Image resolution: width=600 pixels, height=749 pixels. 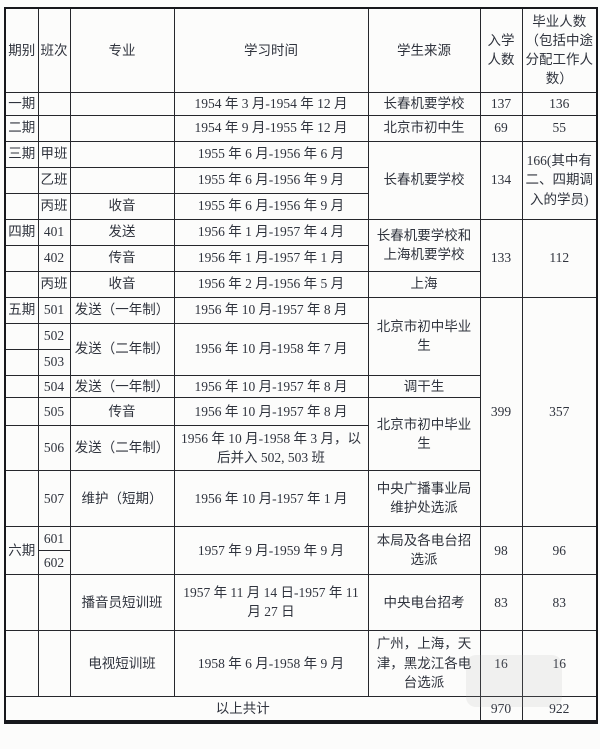 What do you see at coordinates (122, 663) in the screenshot?
I see `major-cell: 电视短训班` at bounding box center [122, 663].